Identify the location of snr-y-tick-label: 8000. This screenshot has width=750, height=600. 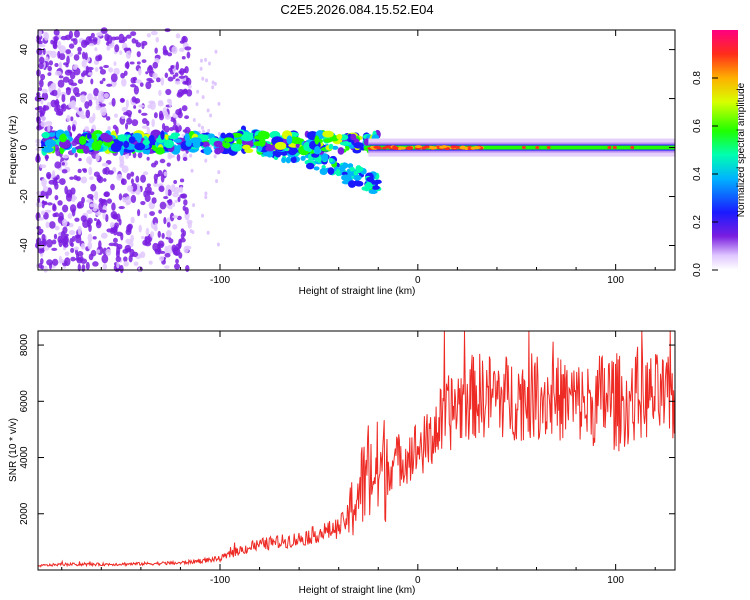
(24, 344).